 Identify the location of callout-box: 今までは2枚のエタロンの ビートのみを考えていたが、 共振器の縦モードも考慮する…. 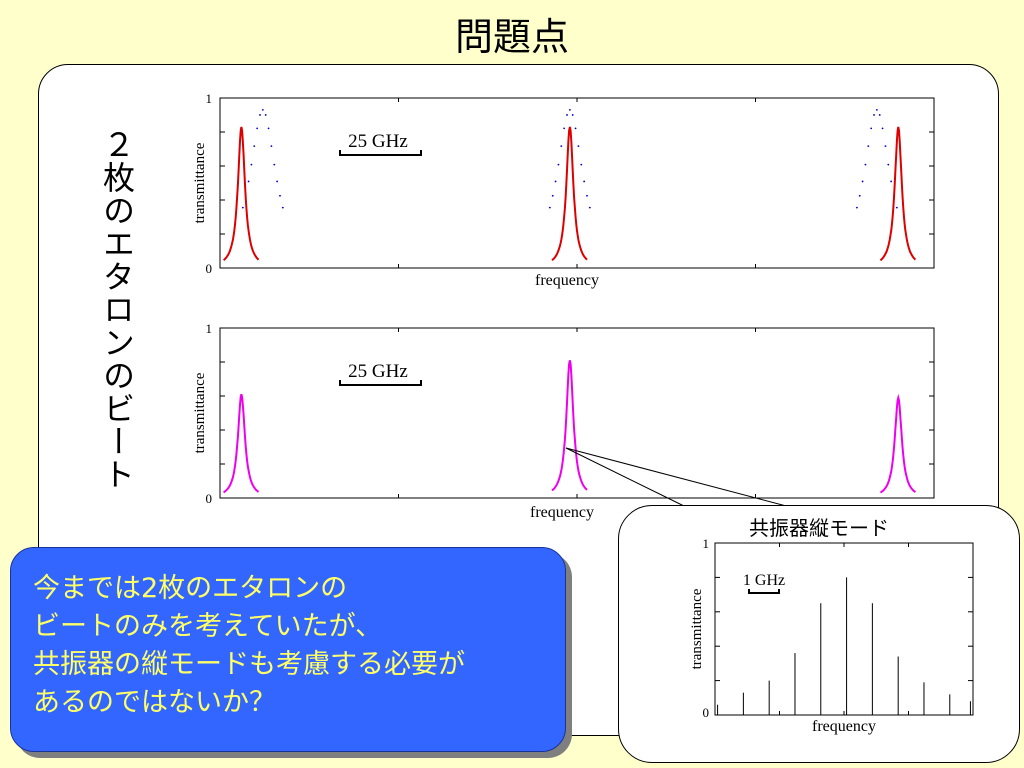
(288, 649).